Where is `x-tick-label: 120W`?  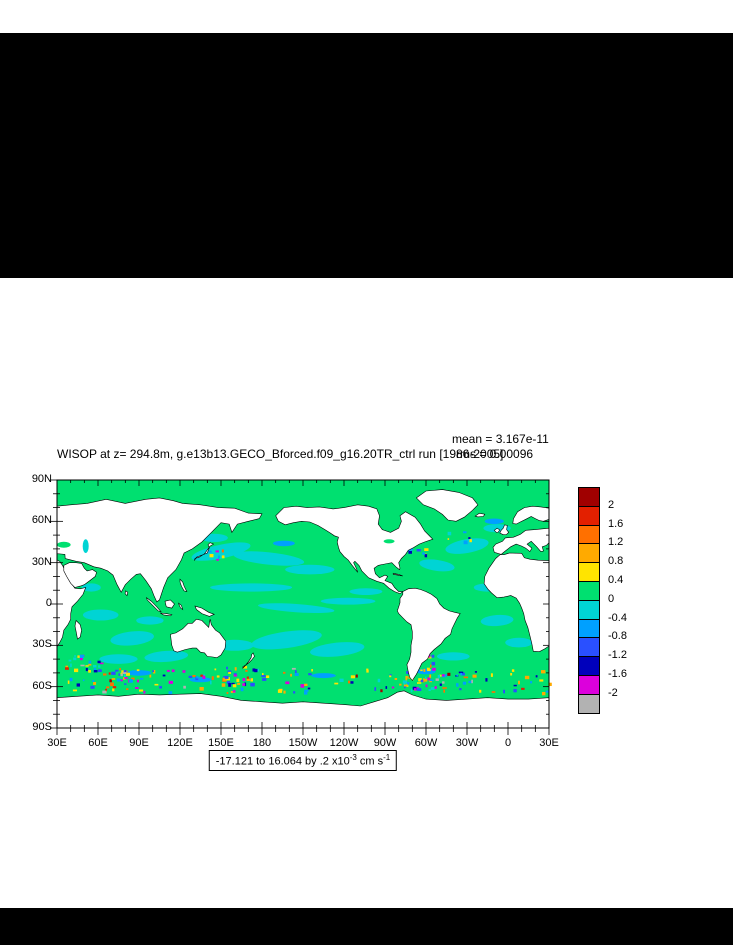
x-tick-label: 120W is located at coordinates (344, 743).